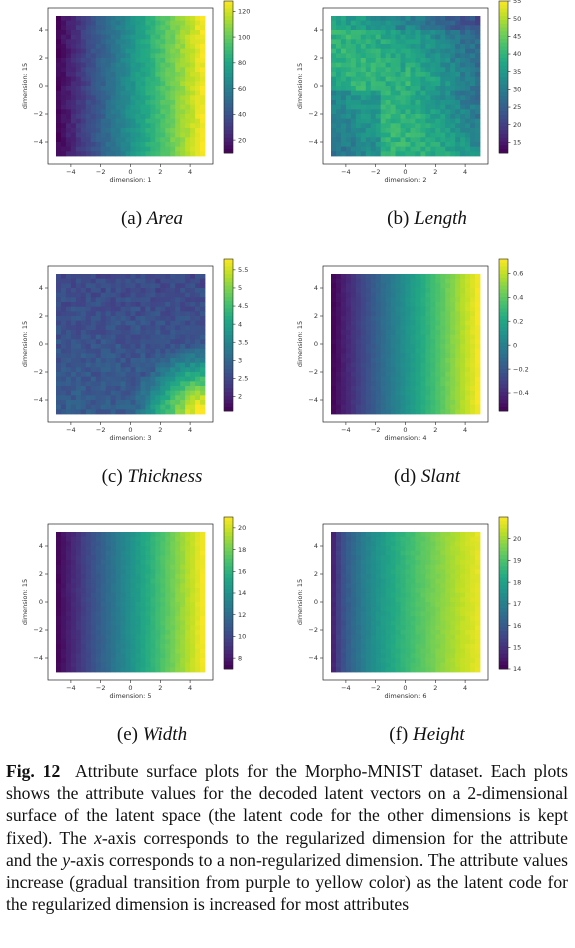 Image resolution: width=575 pixels, height=948 pixels. Describe the element at coordinates (242, 637) in the screenshot. I see `colorbar-tick-label: 10` at that location.